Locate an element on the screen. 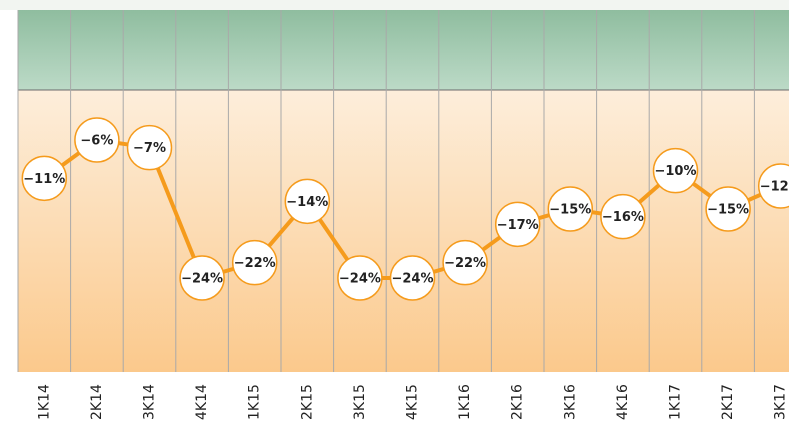  data-label: −7% is located at coordinates (149, 148).